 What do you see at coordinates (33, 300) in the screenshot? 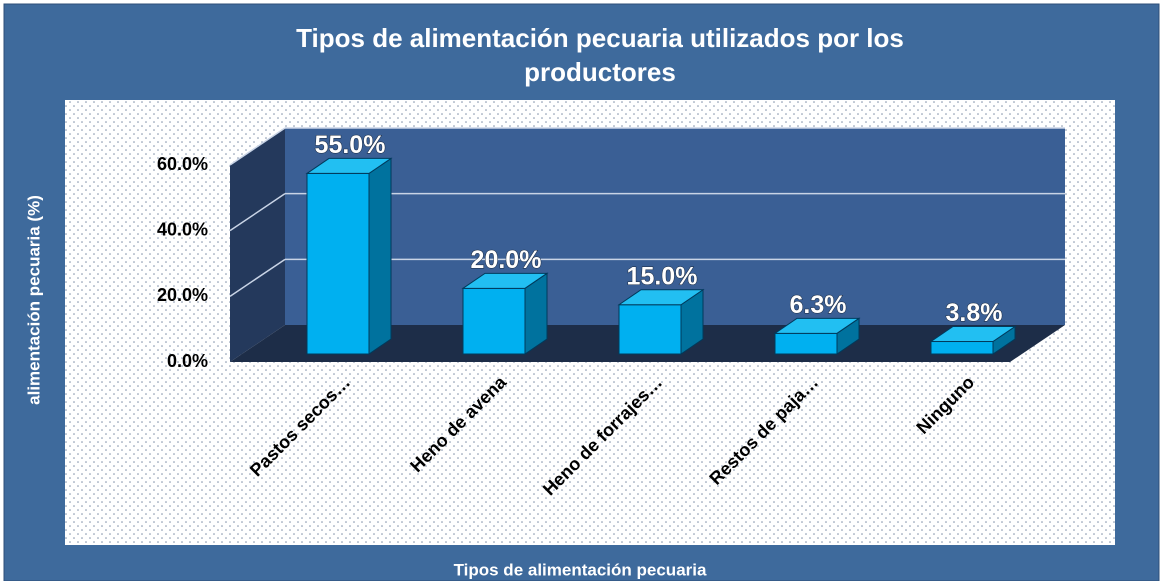
I see `y-axis-title: alimentación pecuaria (%)` at bounding box center [33, 300].